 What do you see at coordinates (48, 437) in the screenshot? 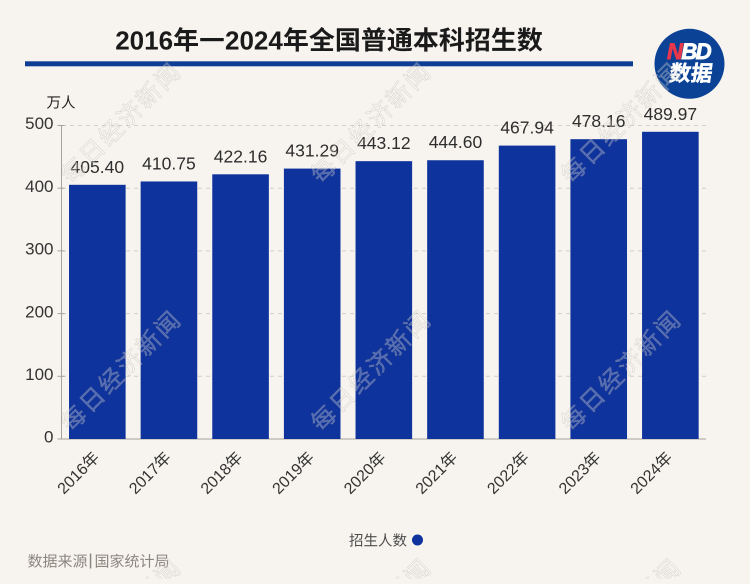
I see `svg-text: 0` at bounding box center [48, 437].